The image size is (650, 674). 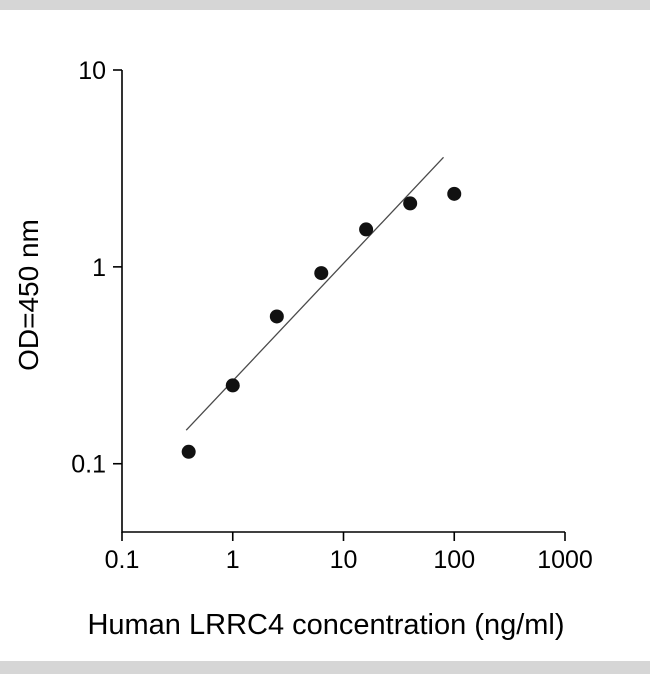 What do you see at coordinates (92, 71) in the screenshot?
I see `y-tick-label: 10` at bounding box center [92, 71].